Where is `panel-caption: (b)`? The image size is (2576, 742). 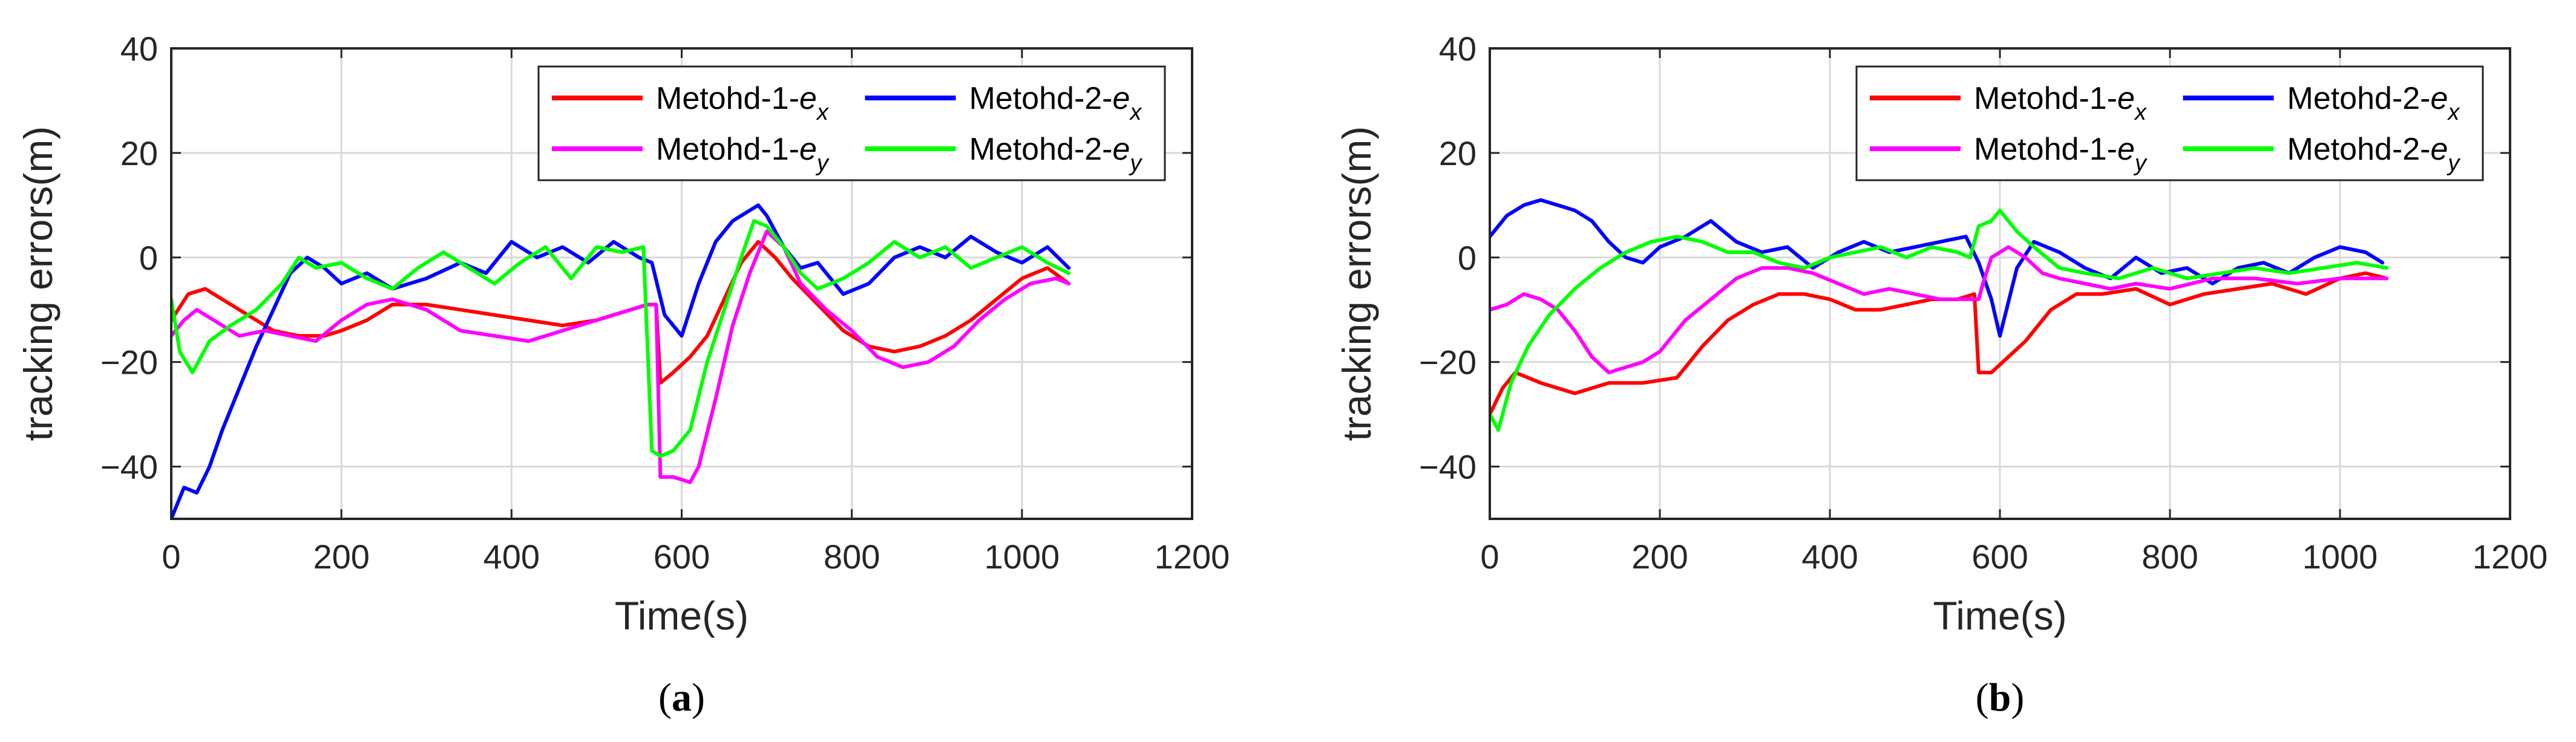 panel-caption: (b) is located at coordinates (2000, 697).